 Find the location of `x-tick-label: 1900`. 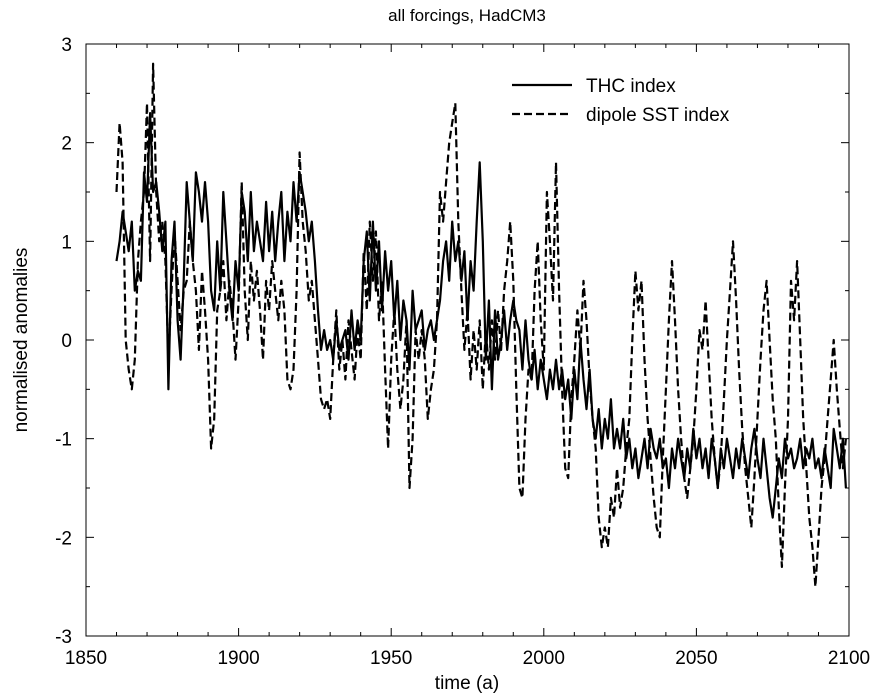

x-tick-label: 1900 is located at coordinates (238, 658).